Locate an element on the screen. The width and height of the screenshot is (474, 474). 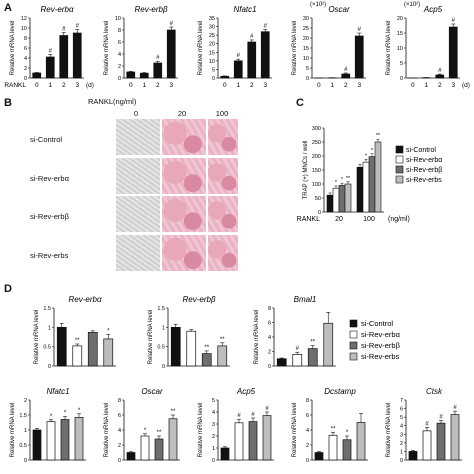
chart-title: Nfatc1 is located at coordinates (57, 391).